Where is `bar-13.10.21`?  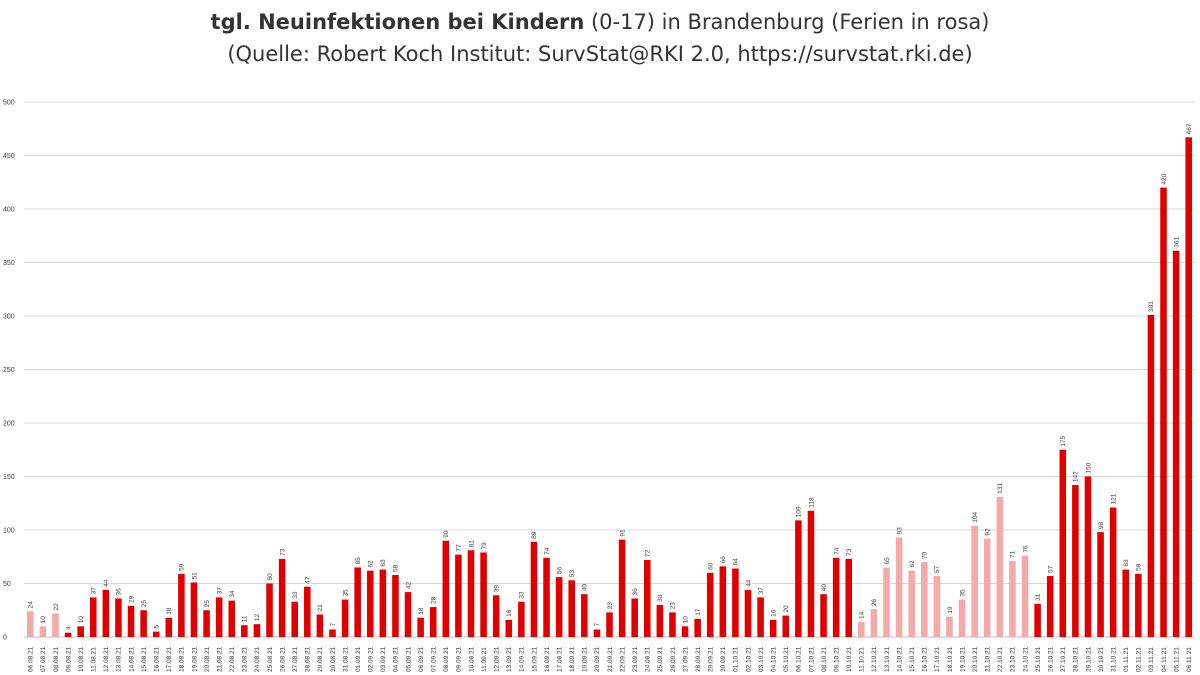 bar-13.10.21 is located at coordinates (886, 602).